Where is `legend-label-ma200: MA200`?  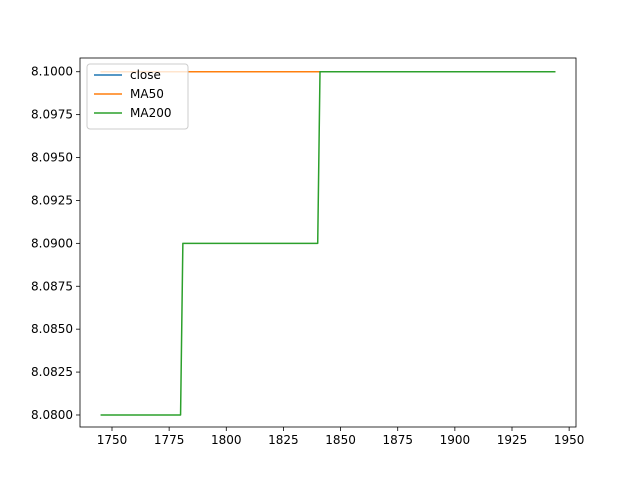
legend-label-ma200: MA200 is located at coordinates (150, 113).